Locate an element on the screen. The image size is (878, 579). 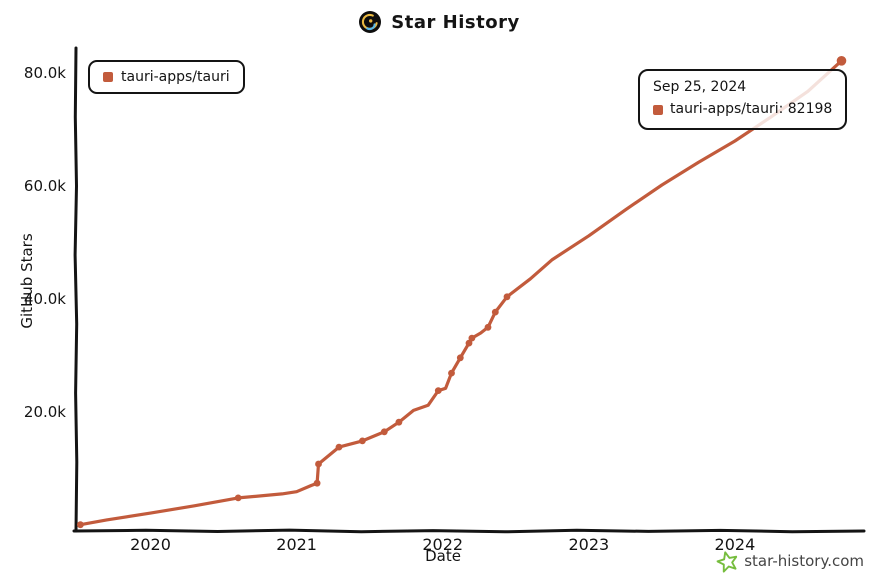
x-tick-label: 2020 is located at coordinates (150, 544).